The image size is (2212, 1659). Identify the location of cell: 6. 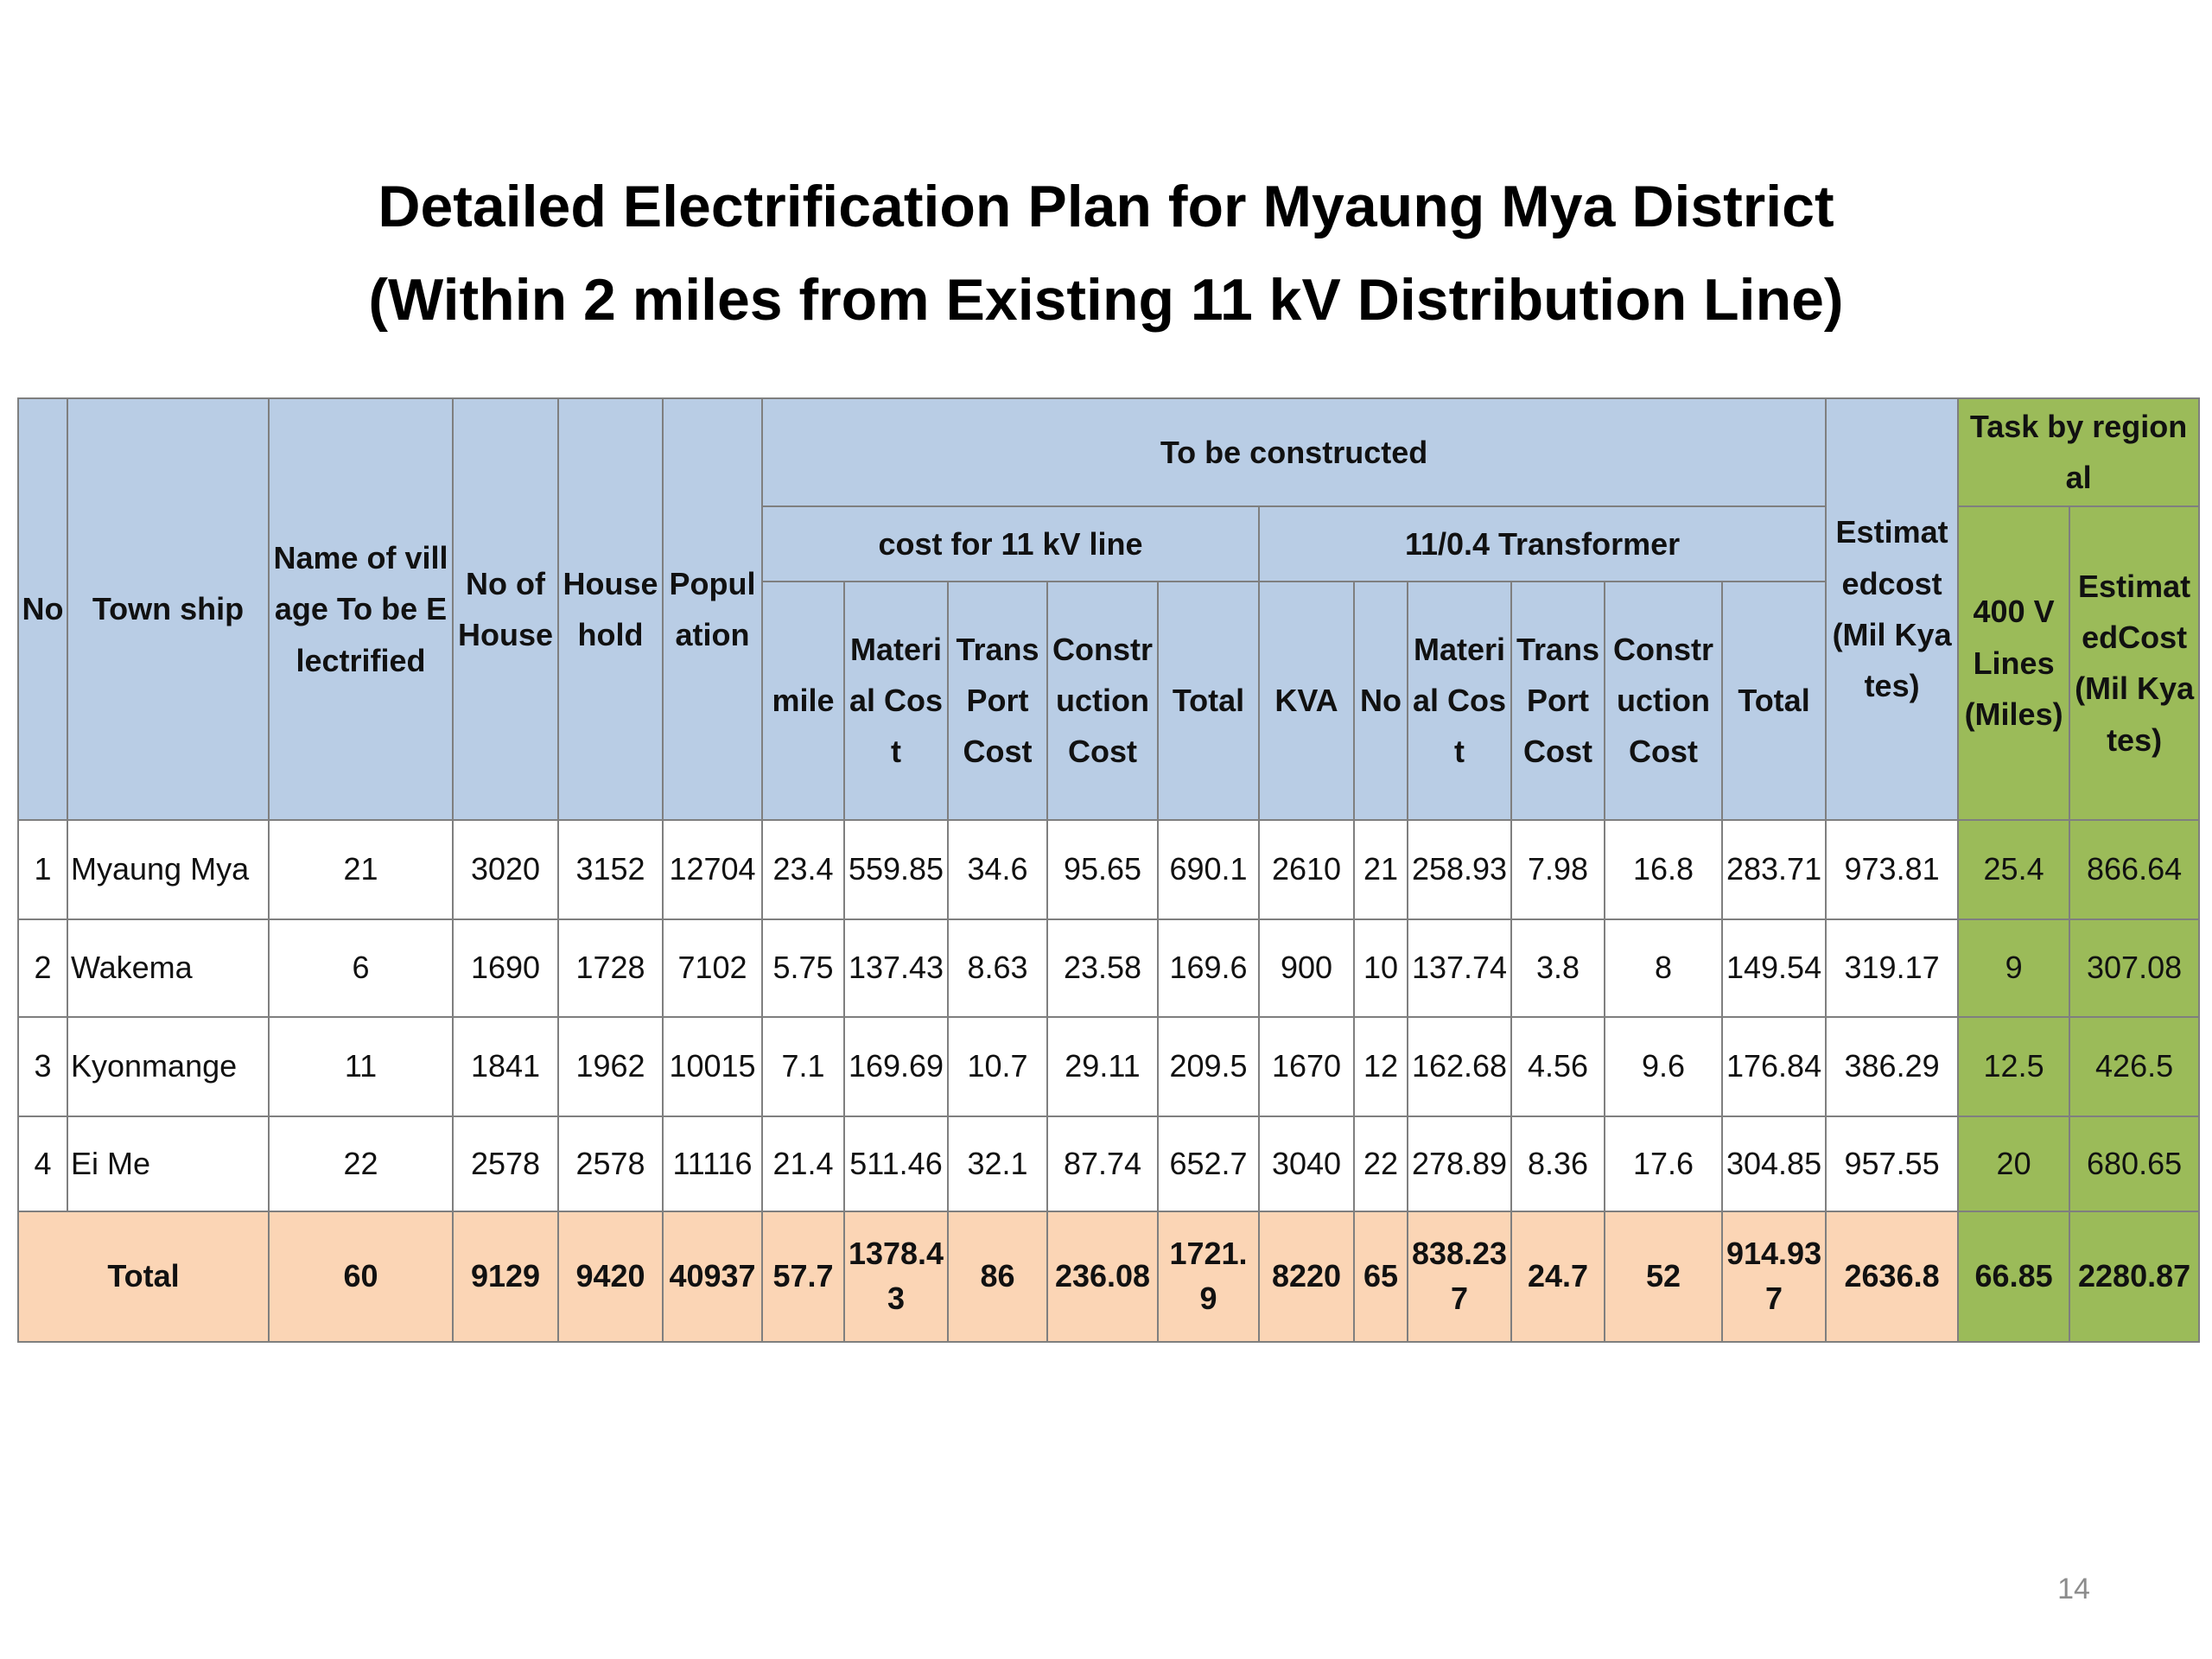
(361, 968).